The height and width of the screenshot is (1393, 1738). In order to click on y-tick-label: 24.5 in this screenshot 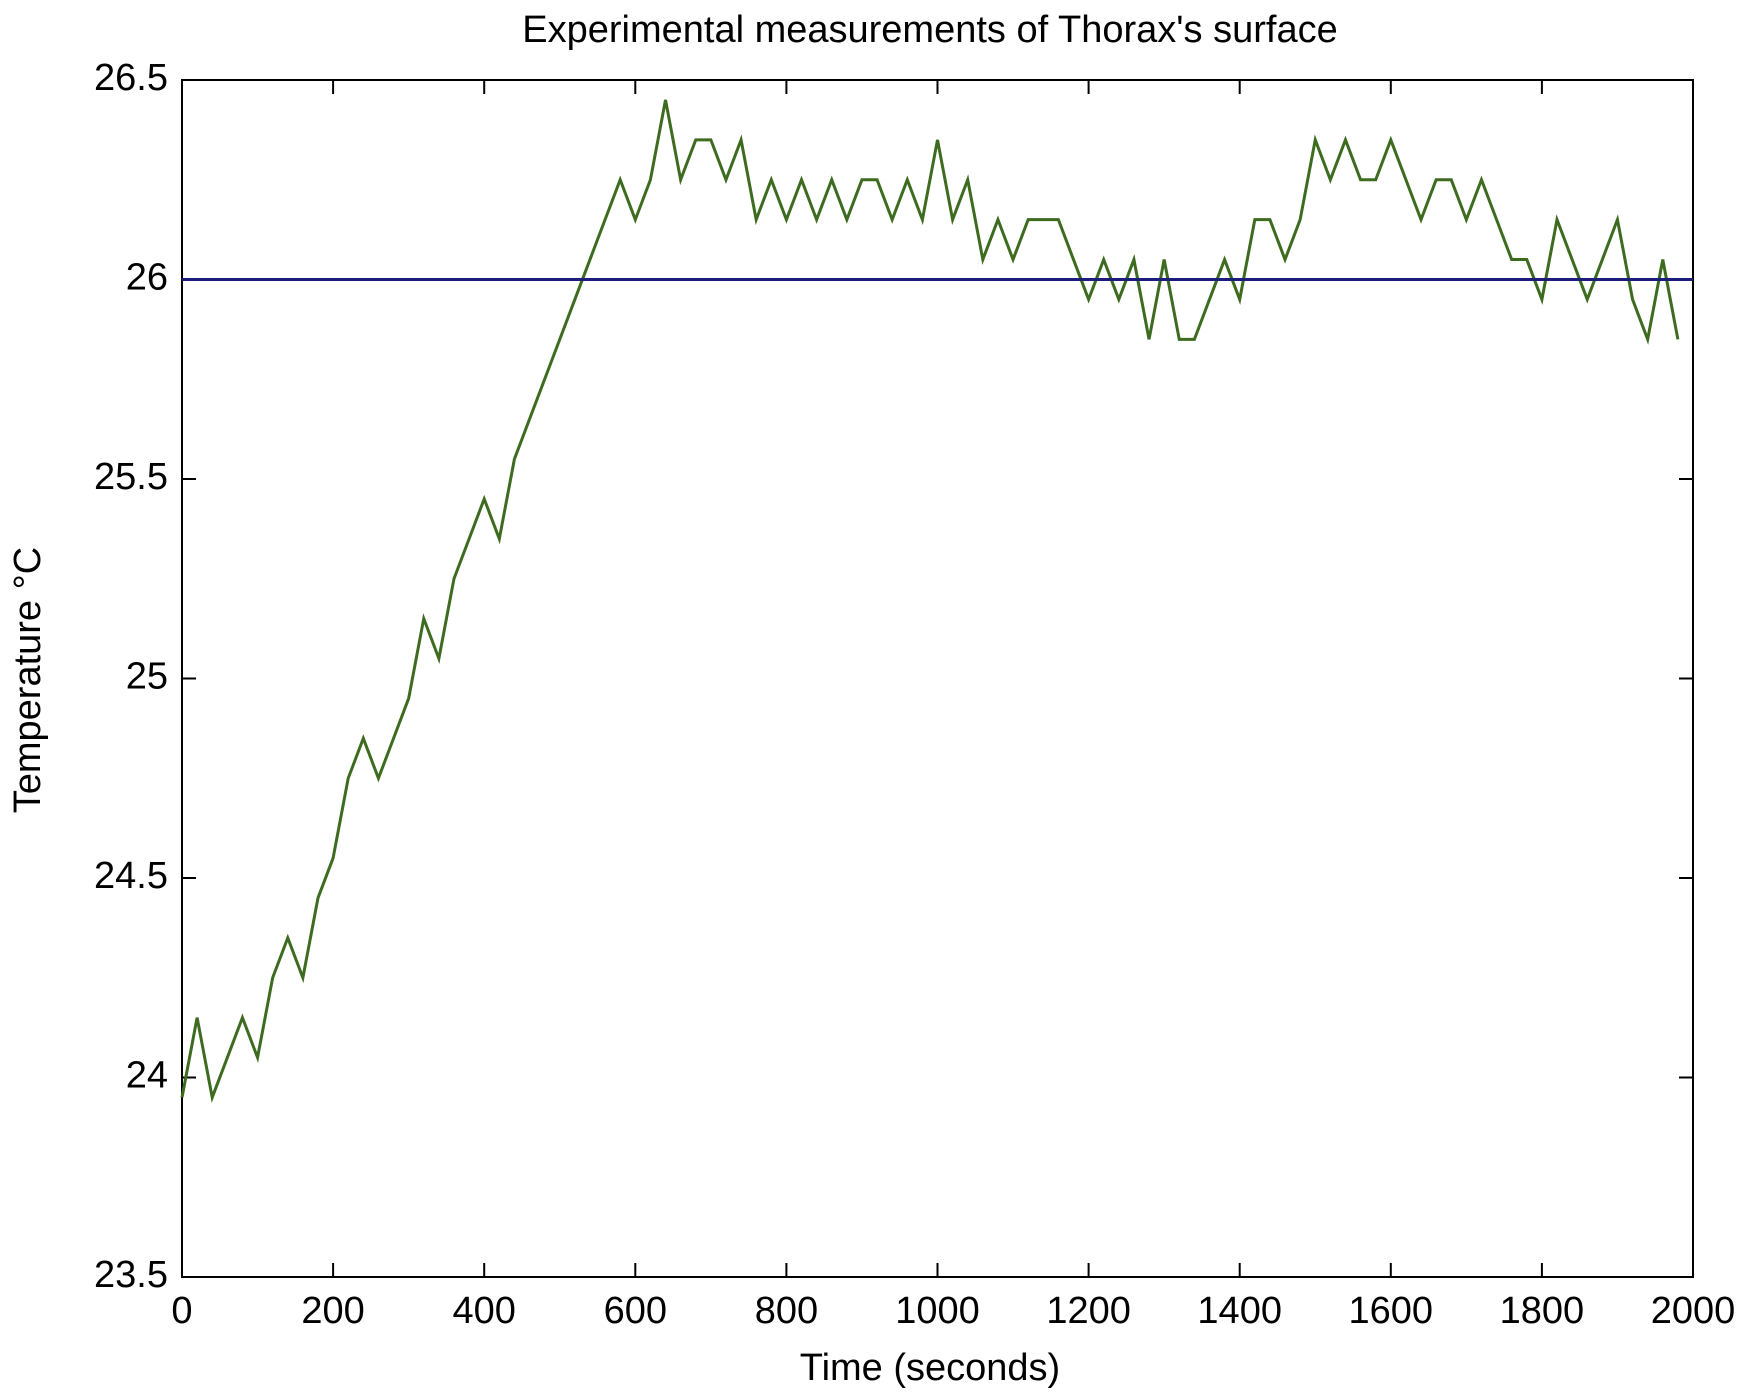, I will do `click(131, 876)`.